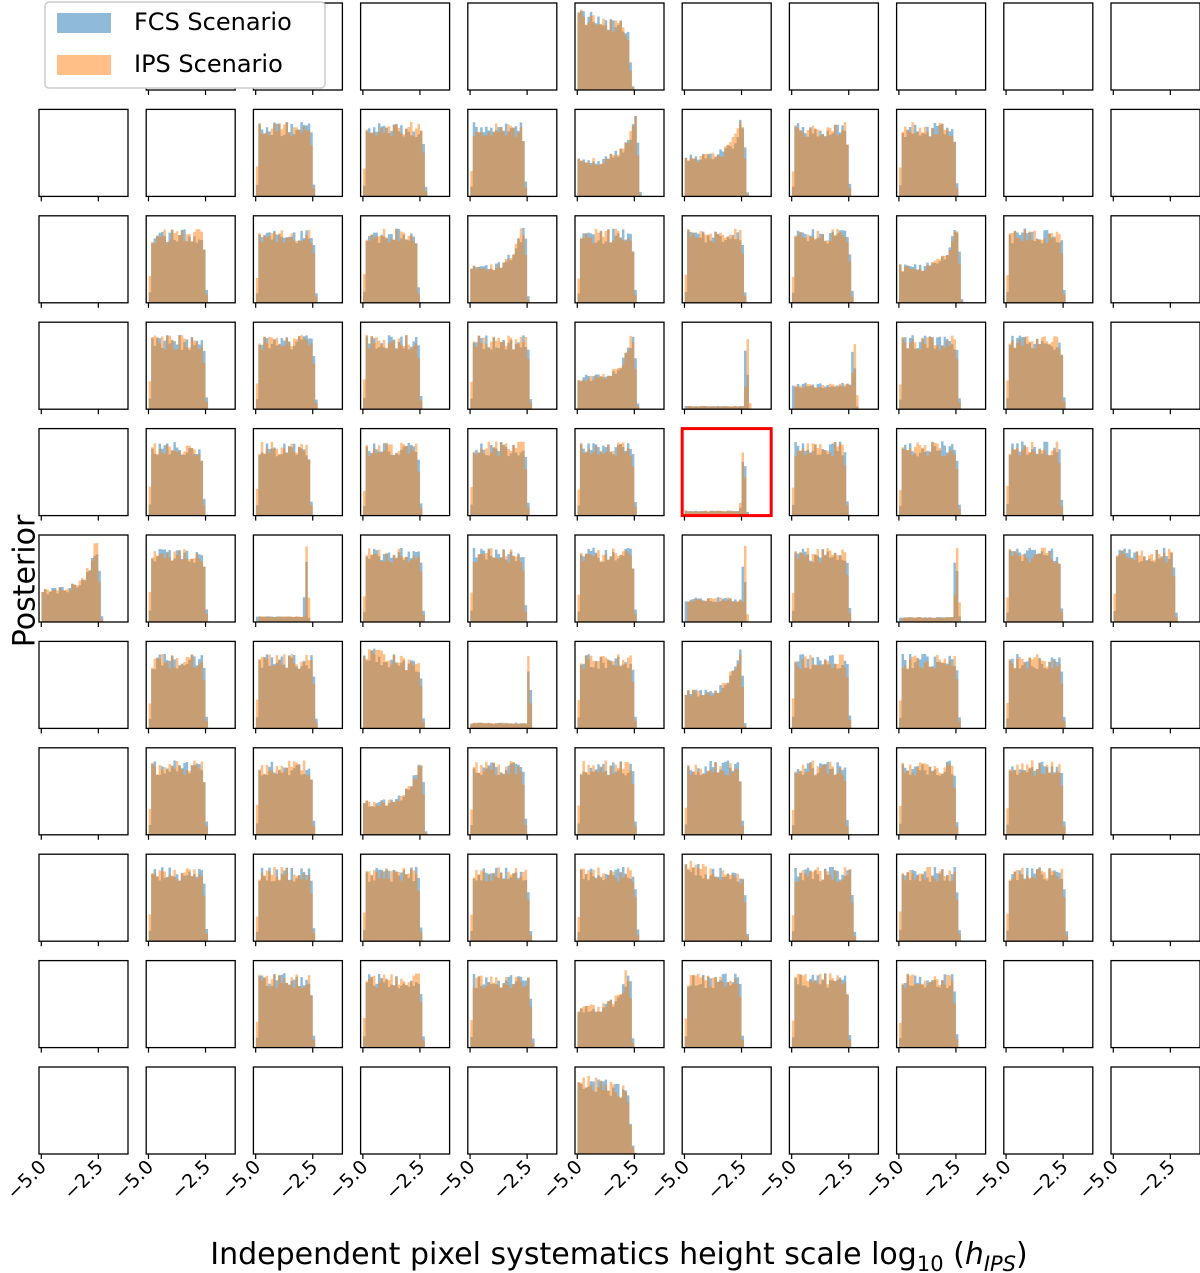 The height and width of the screenshot is (1273, 1200). I want to click on panel-r3-c3, so click(405, 368).